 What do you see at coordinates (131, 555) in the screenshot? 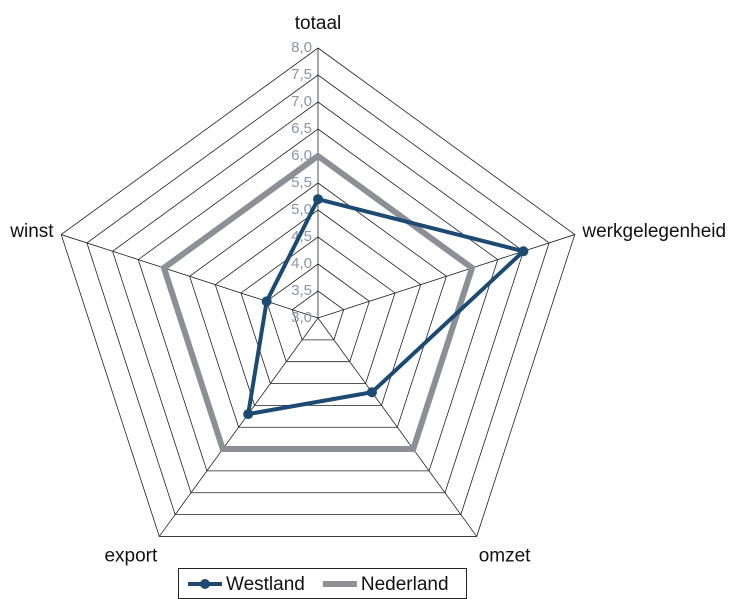
I see `category-label: export` at bounding box center [131, 555].